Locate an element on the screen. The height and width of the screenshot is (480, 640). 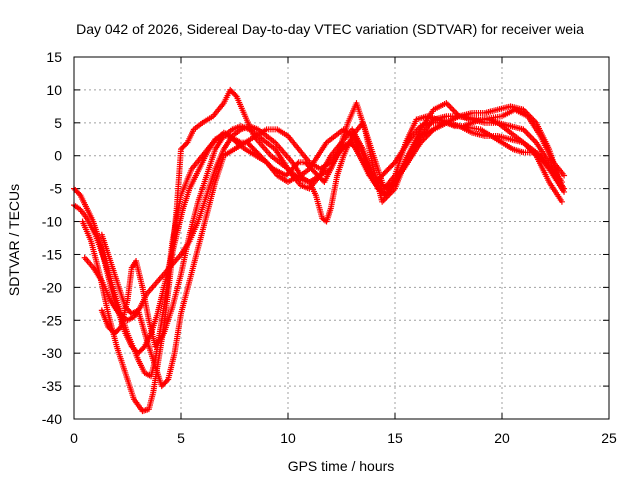
x-tick-label-0: 0 is located at coordinates (74, 438).